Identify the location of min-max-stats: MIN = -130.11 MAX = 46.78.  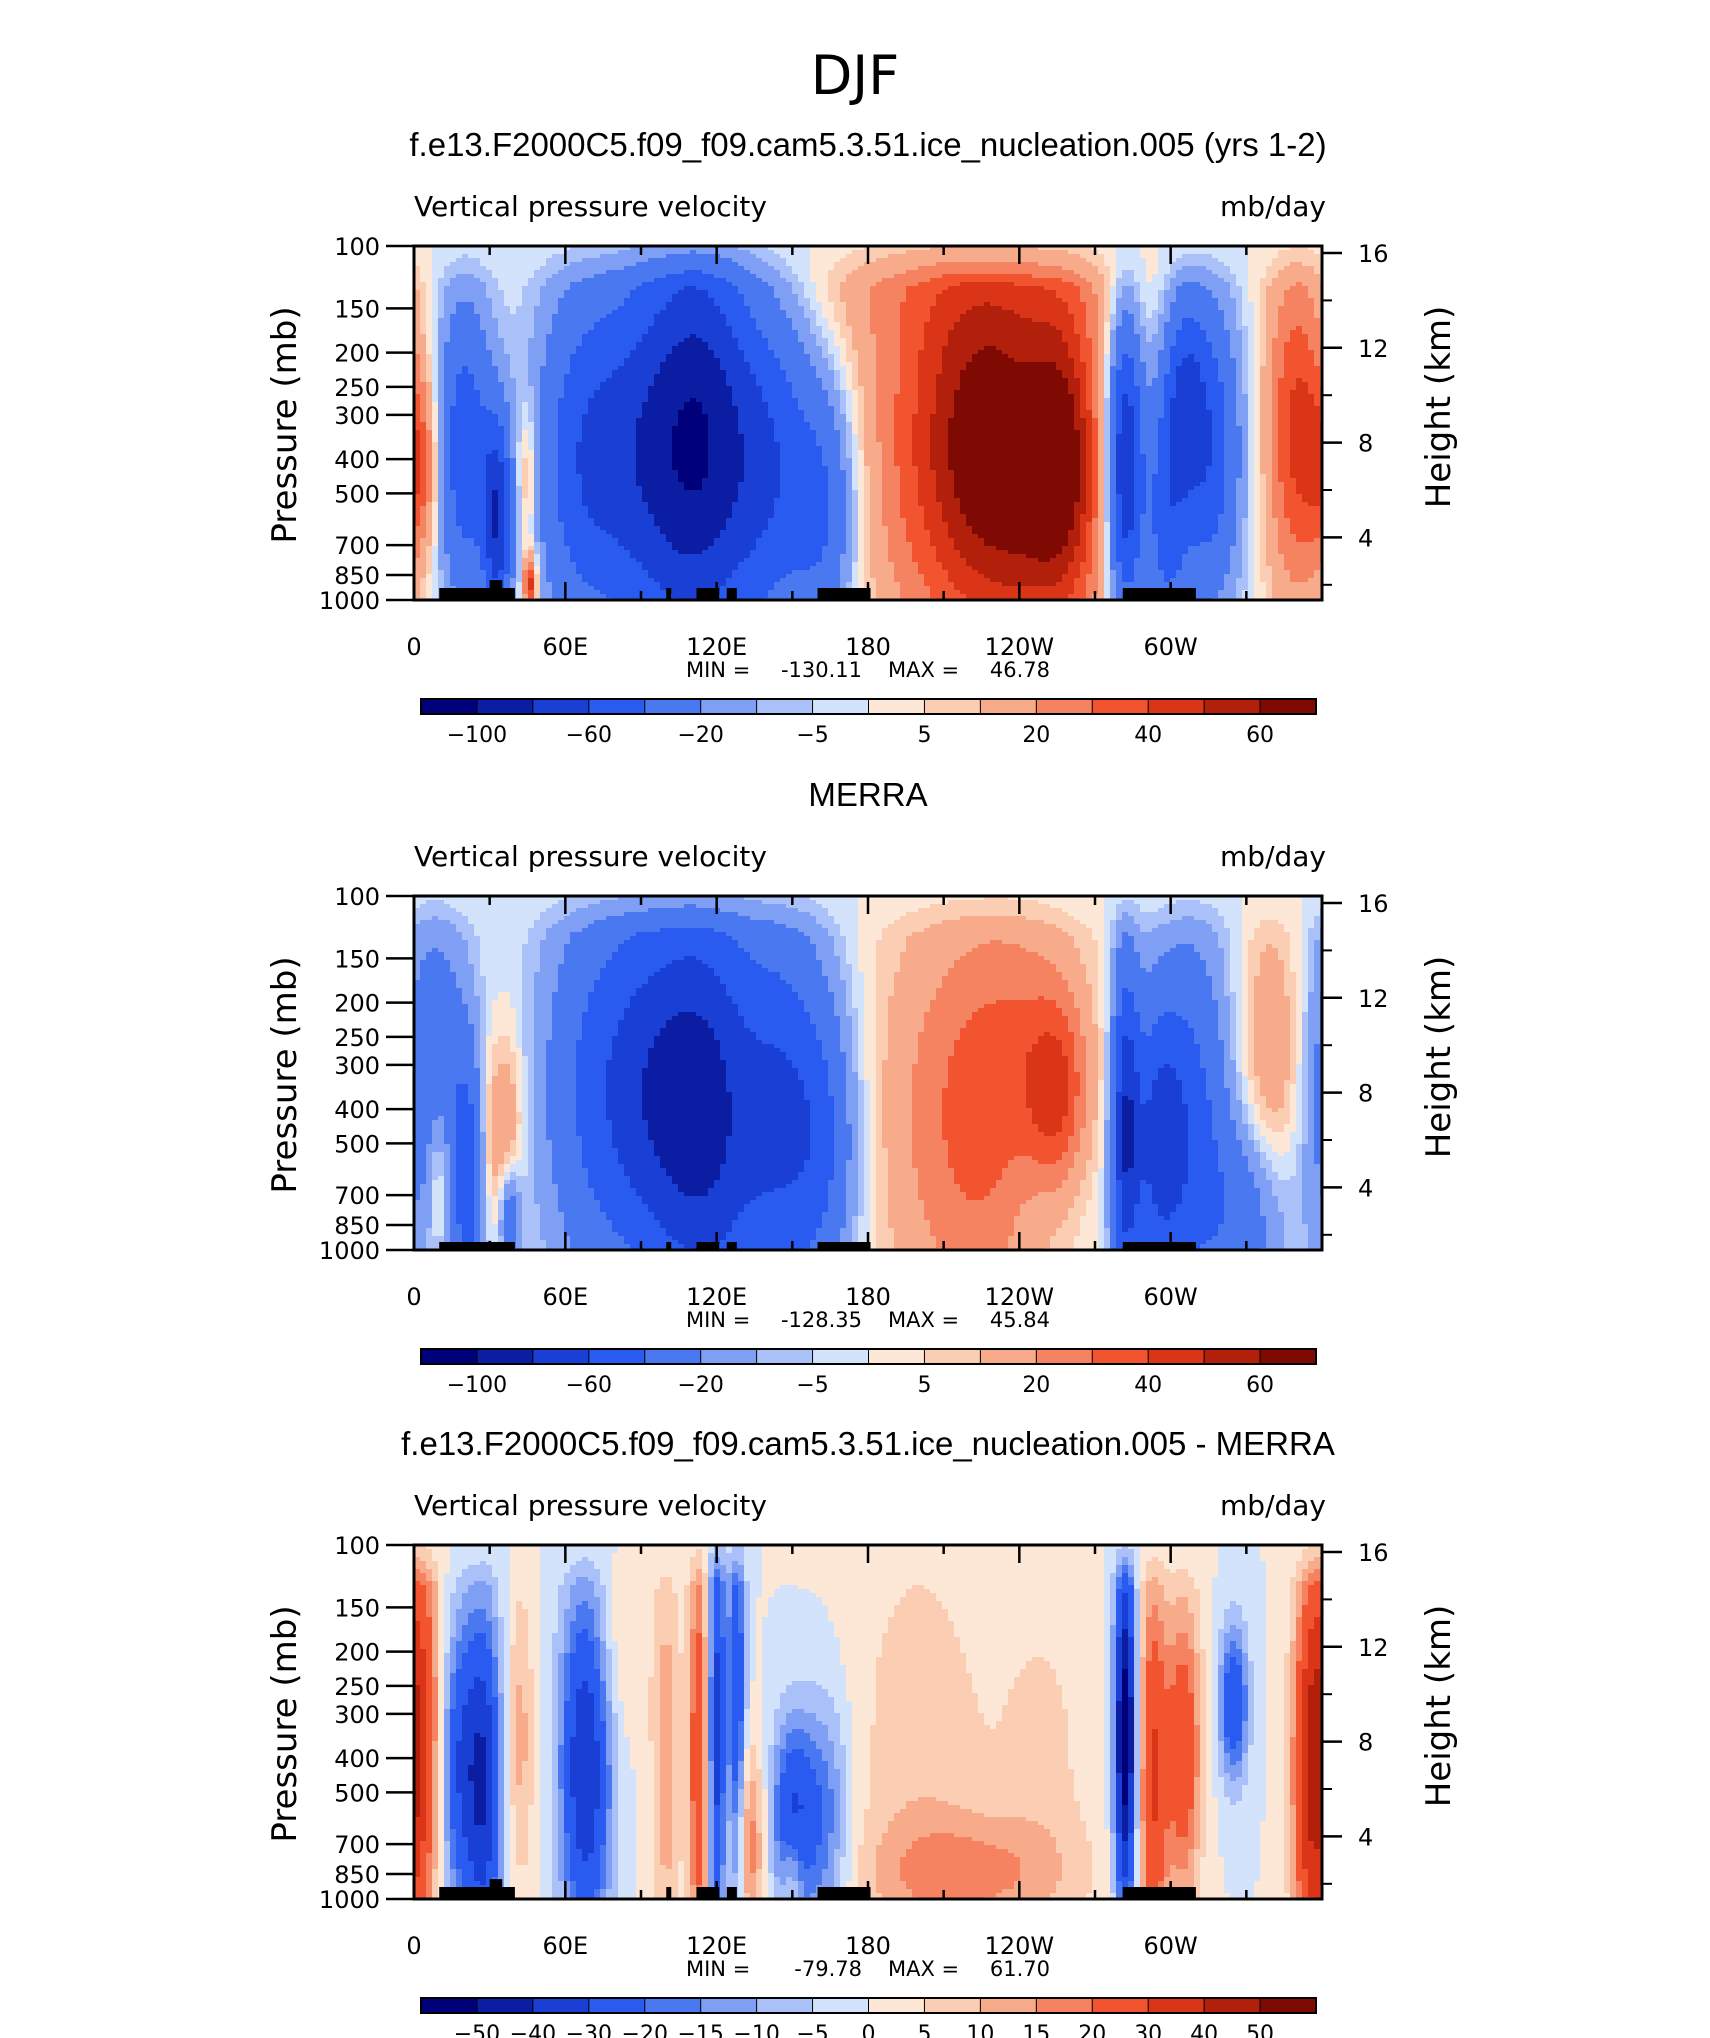
(868, 670).